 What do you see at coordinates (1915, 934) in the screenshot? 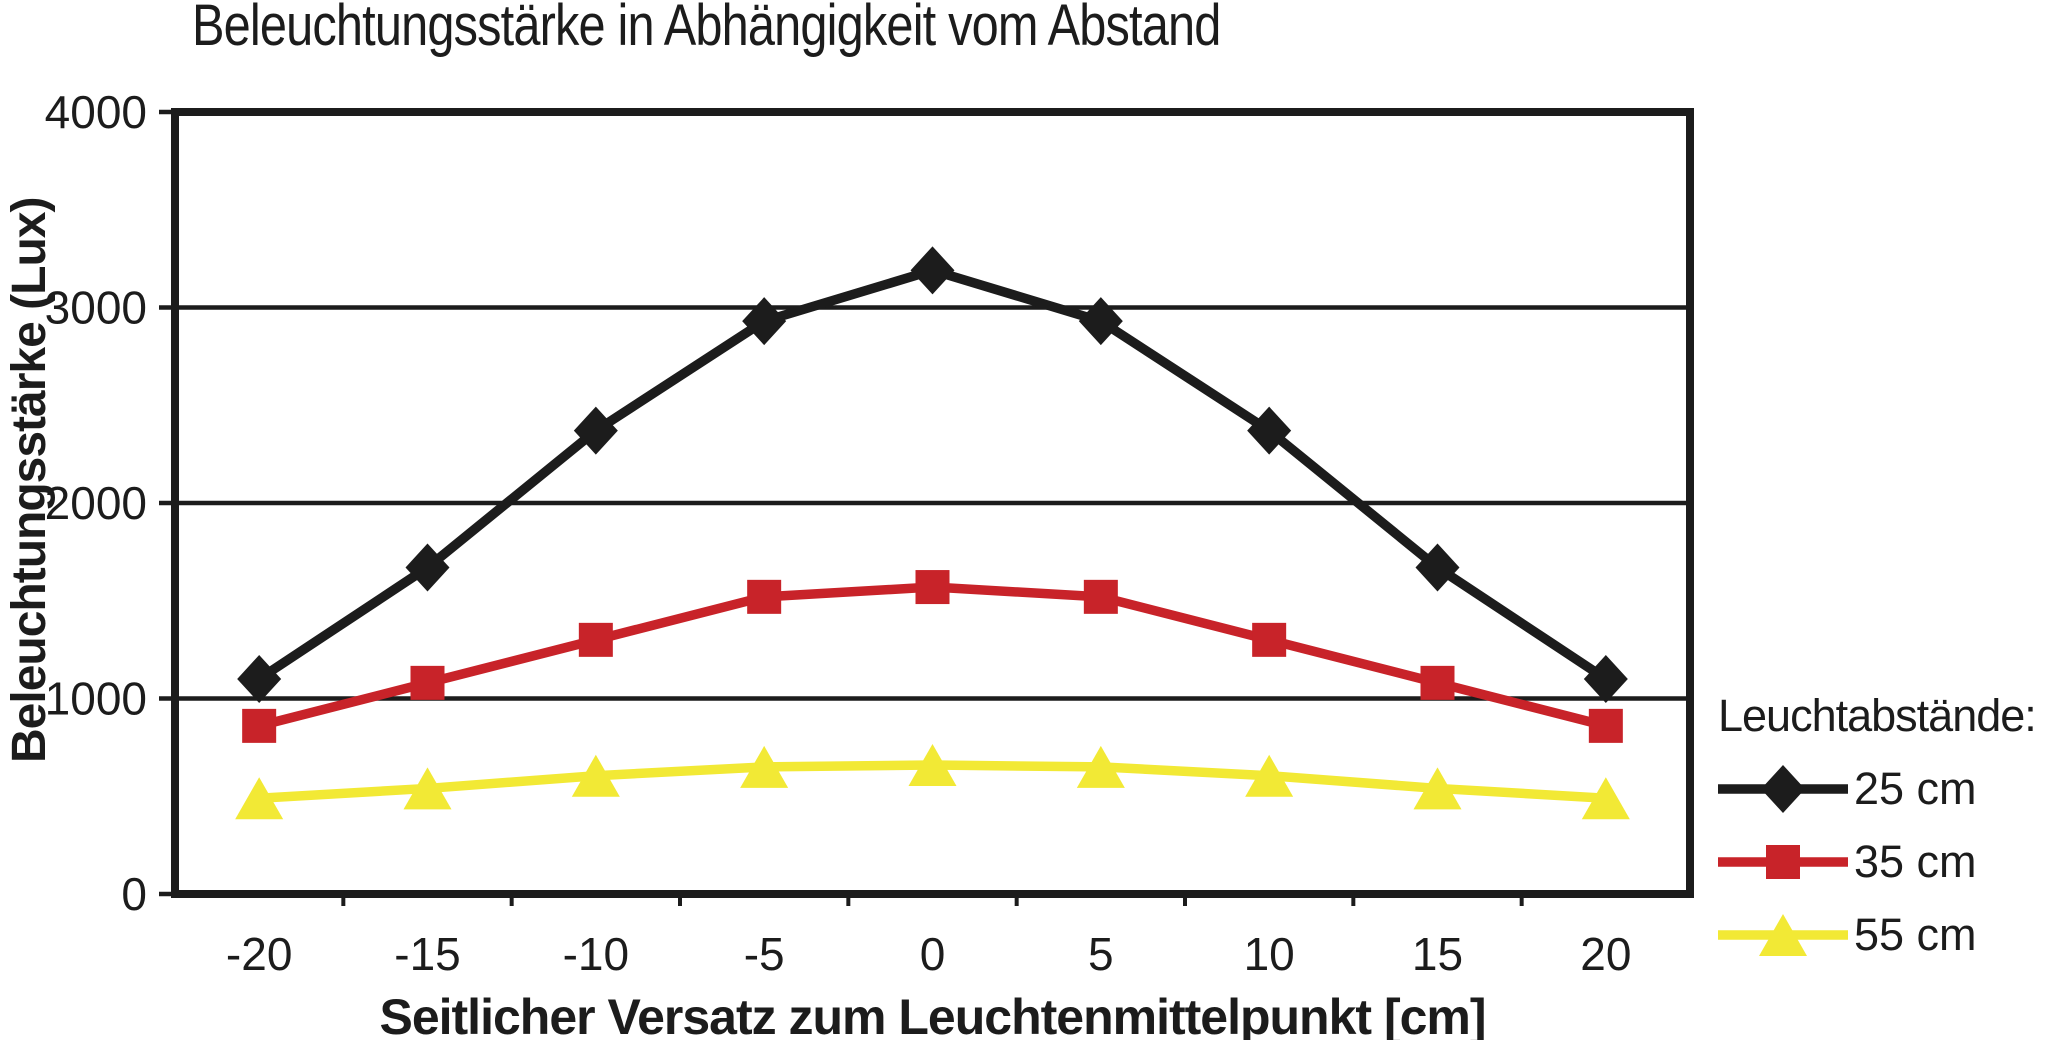
I see `legend-label: 55 cm` at bounding box center [1915, 934].